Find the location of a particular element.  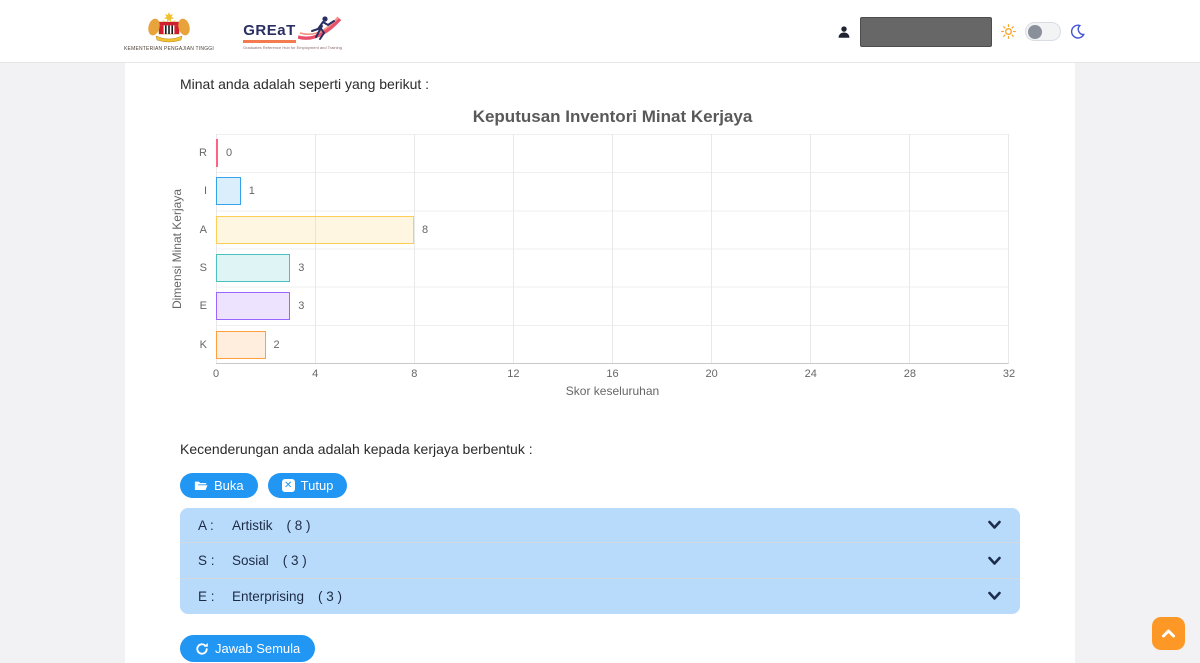

bar-value-label: 2 is located at coordinates (276, 344).